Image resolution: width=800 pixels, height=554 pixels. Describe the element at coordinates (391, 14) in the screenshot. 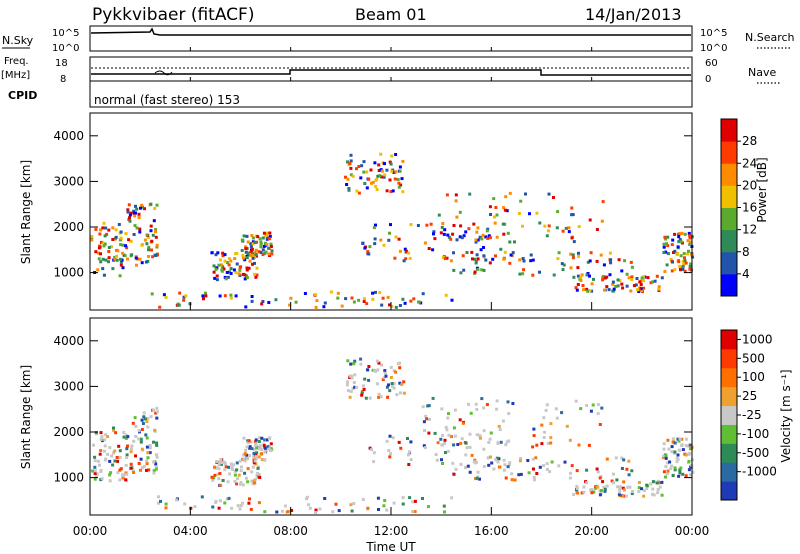

I see `beam-title: Beam 01` at that location.